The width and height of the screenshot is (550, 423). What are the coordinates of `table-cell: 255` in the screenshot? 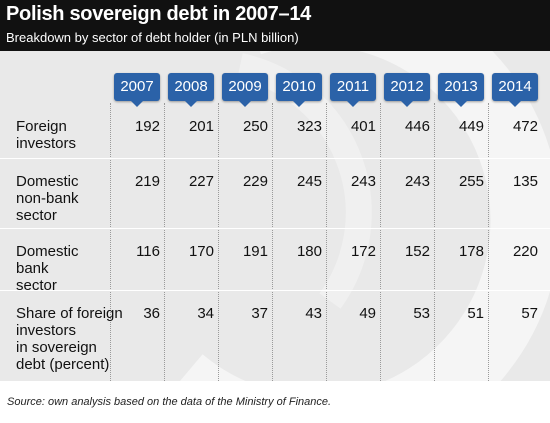 It's located at (471, 181).